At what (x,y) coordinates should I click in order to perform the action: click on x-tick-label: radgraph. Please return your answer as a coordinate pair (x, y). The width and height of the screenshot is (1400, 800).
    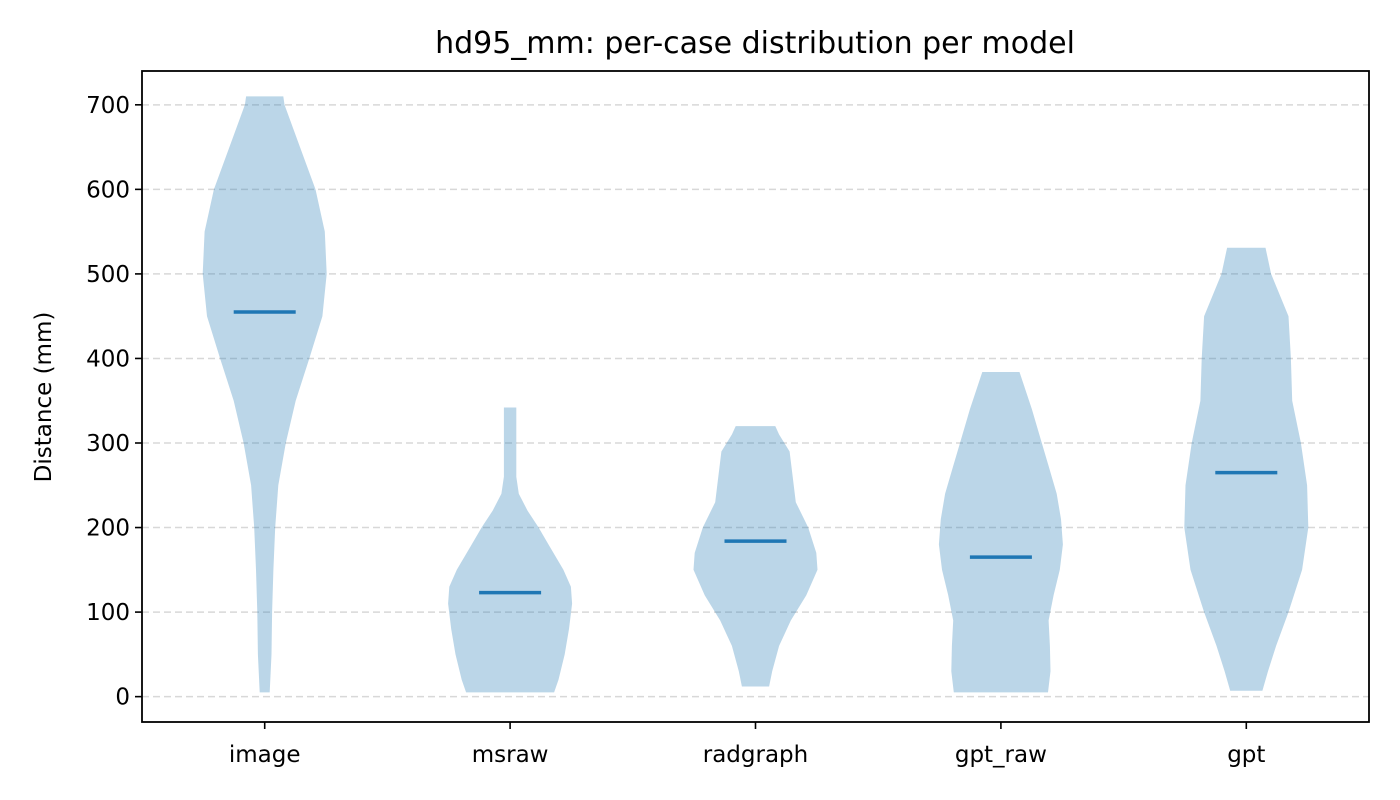
    Looking at the image, I should click on (755, 755).